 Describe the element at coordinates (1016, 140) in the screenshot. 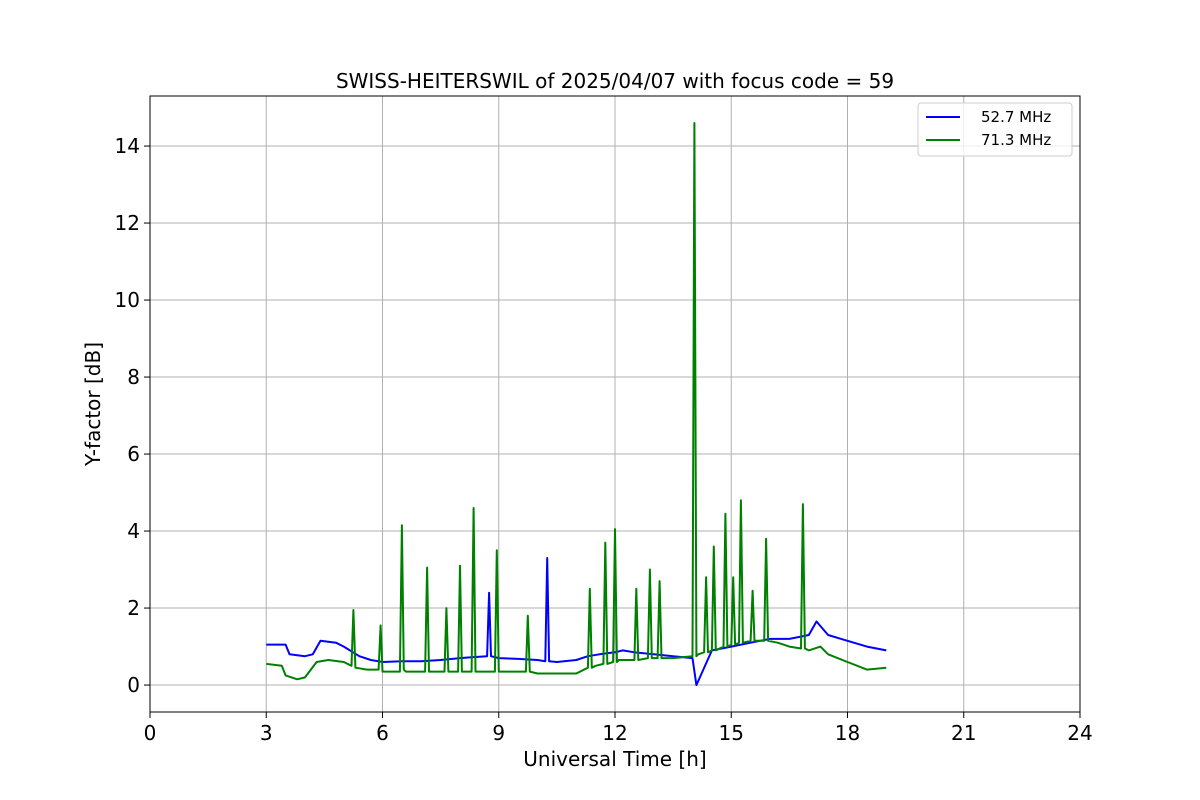

I see `legend-label-71-3-mhz: 71.3 MHz` at that location.